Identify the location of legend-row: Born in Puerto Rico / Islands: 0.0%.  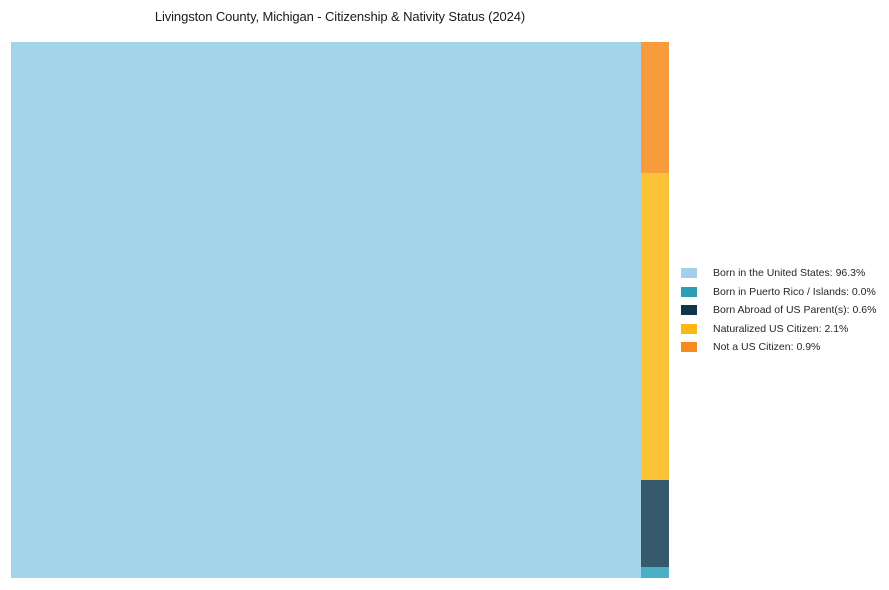
(778, 292).